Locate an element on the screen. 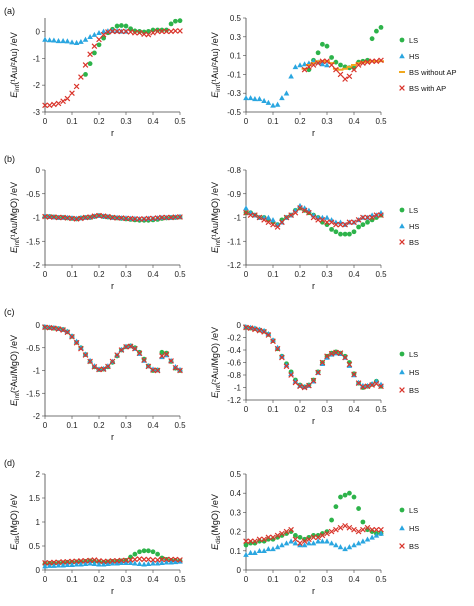  y-tick-label: 0.3 is located at coordinates (236, 37).